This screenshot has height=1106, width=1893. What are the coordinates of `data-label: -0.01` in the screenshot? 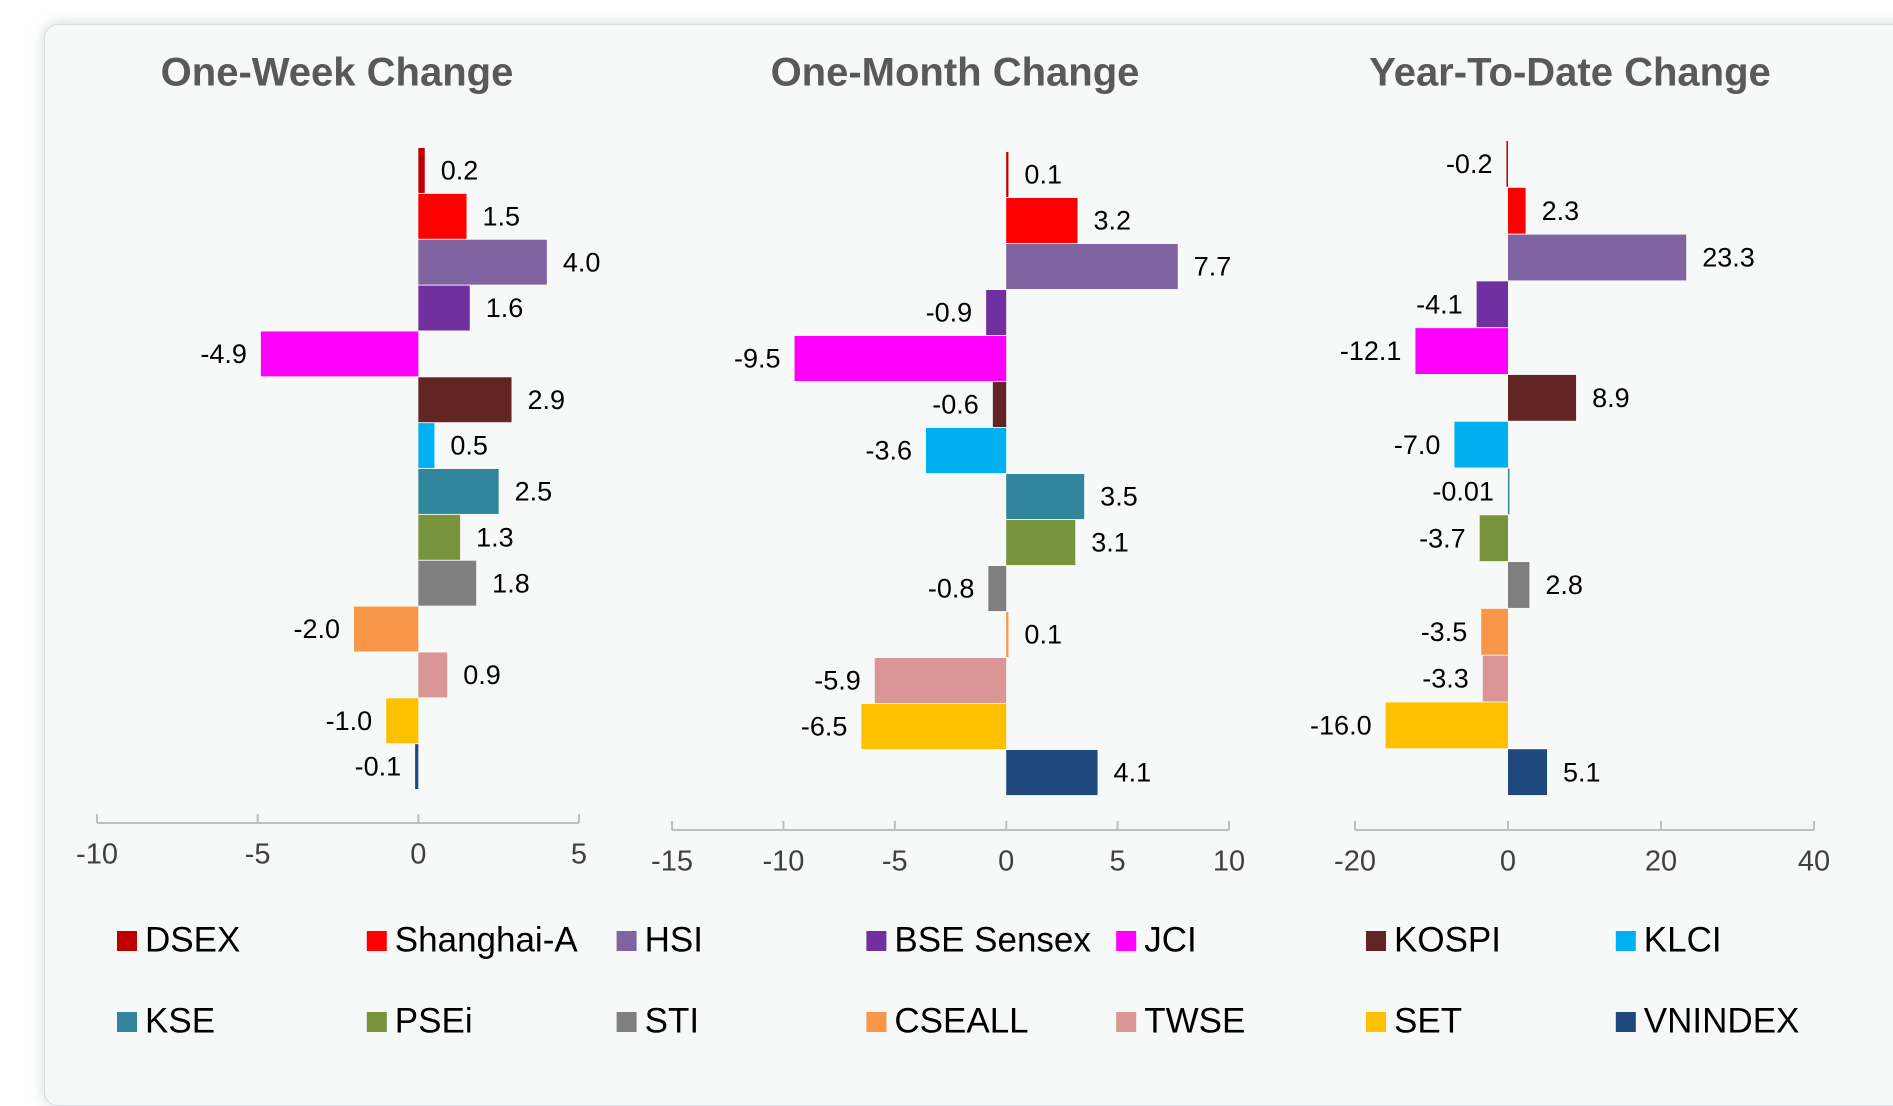 It's located at (1463, 492).